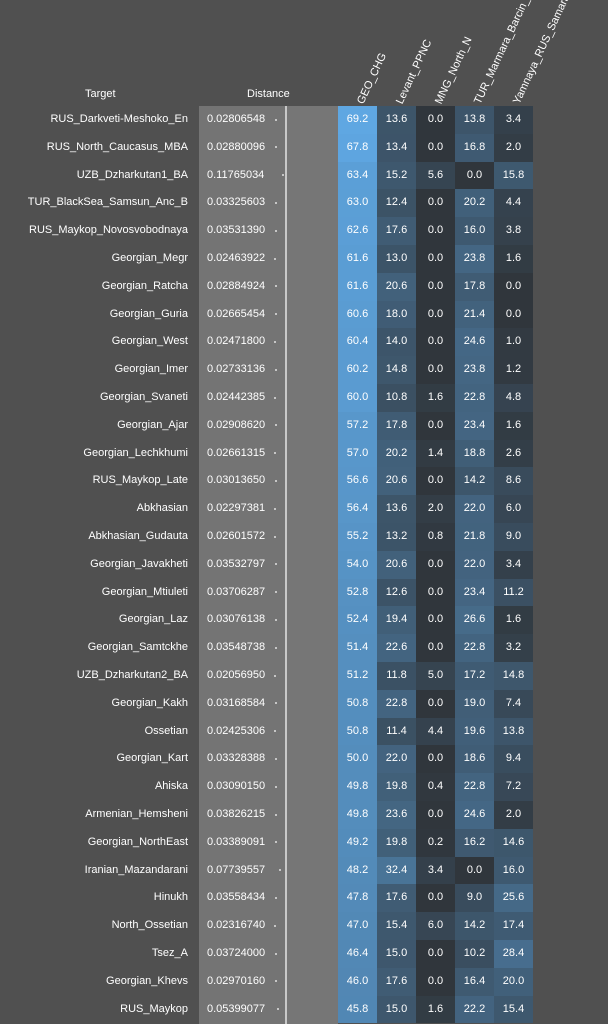 The width and height of the screenshot is (608, 1024). What do you see at coordinates (357, 398) in the screenshot?
I see `value-cell: 60.0` at bounding box center [357, 398].